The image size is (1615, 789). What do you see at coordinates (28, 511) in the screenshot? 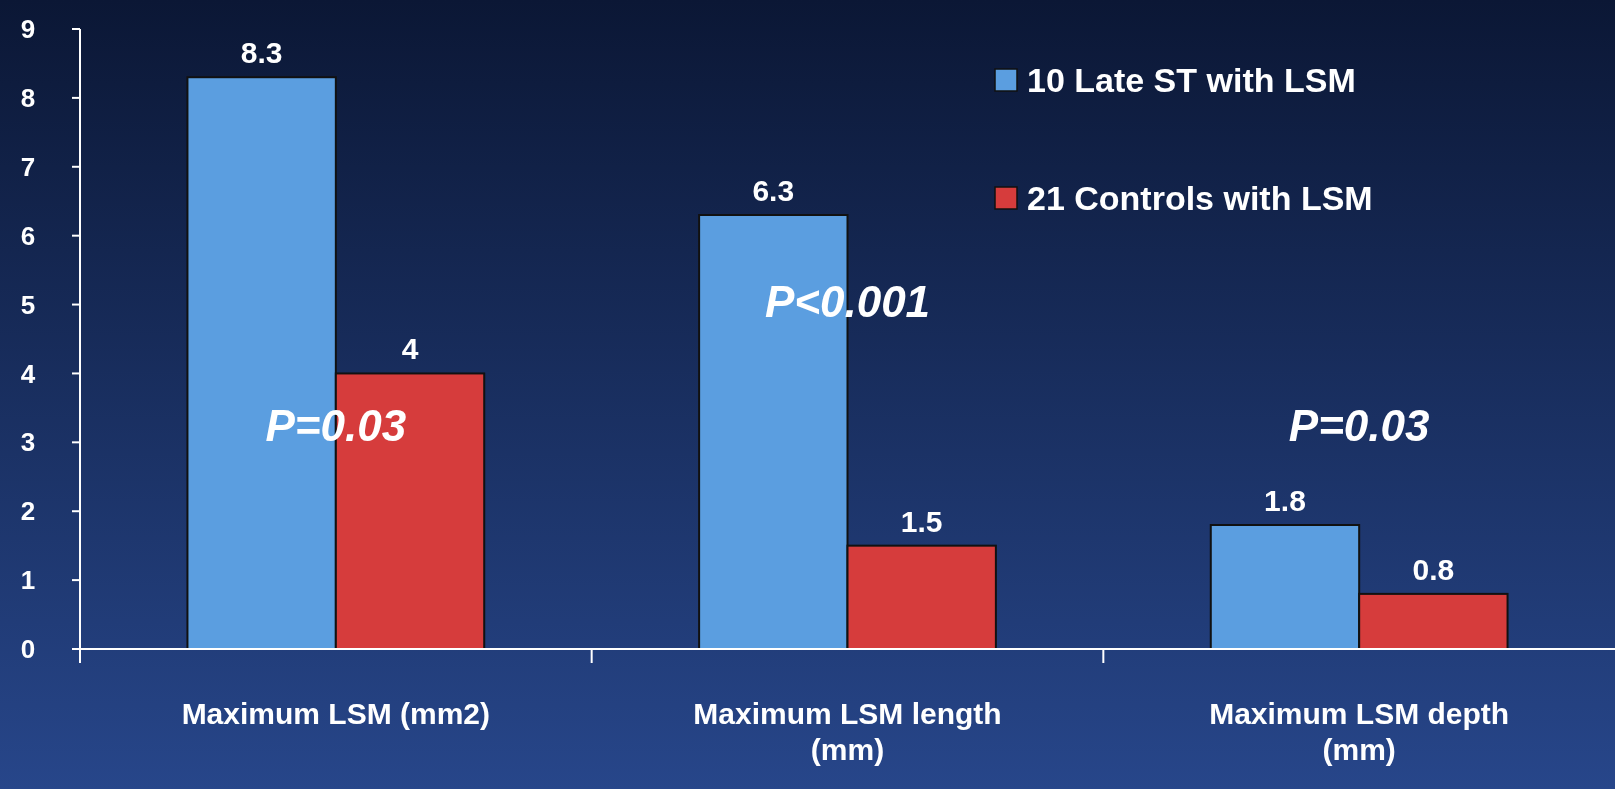
I see `y-tick-label: 2` at bounding box center [28, 511].